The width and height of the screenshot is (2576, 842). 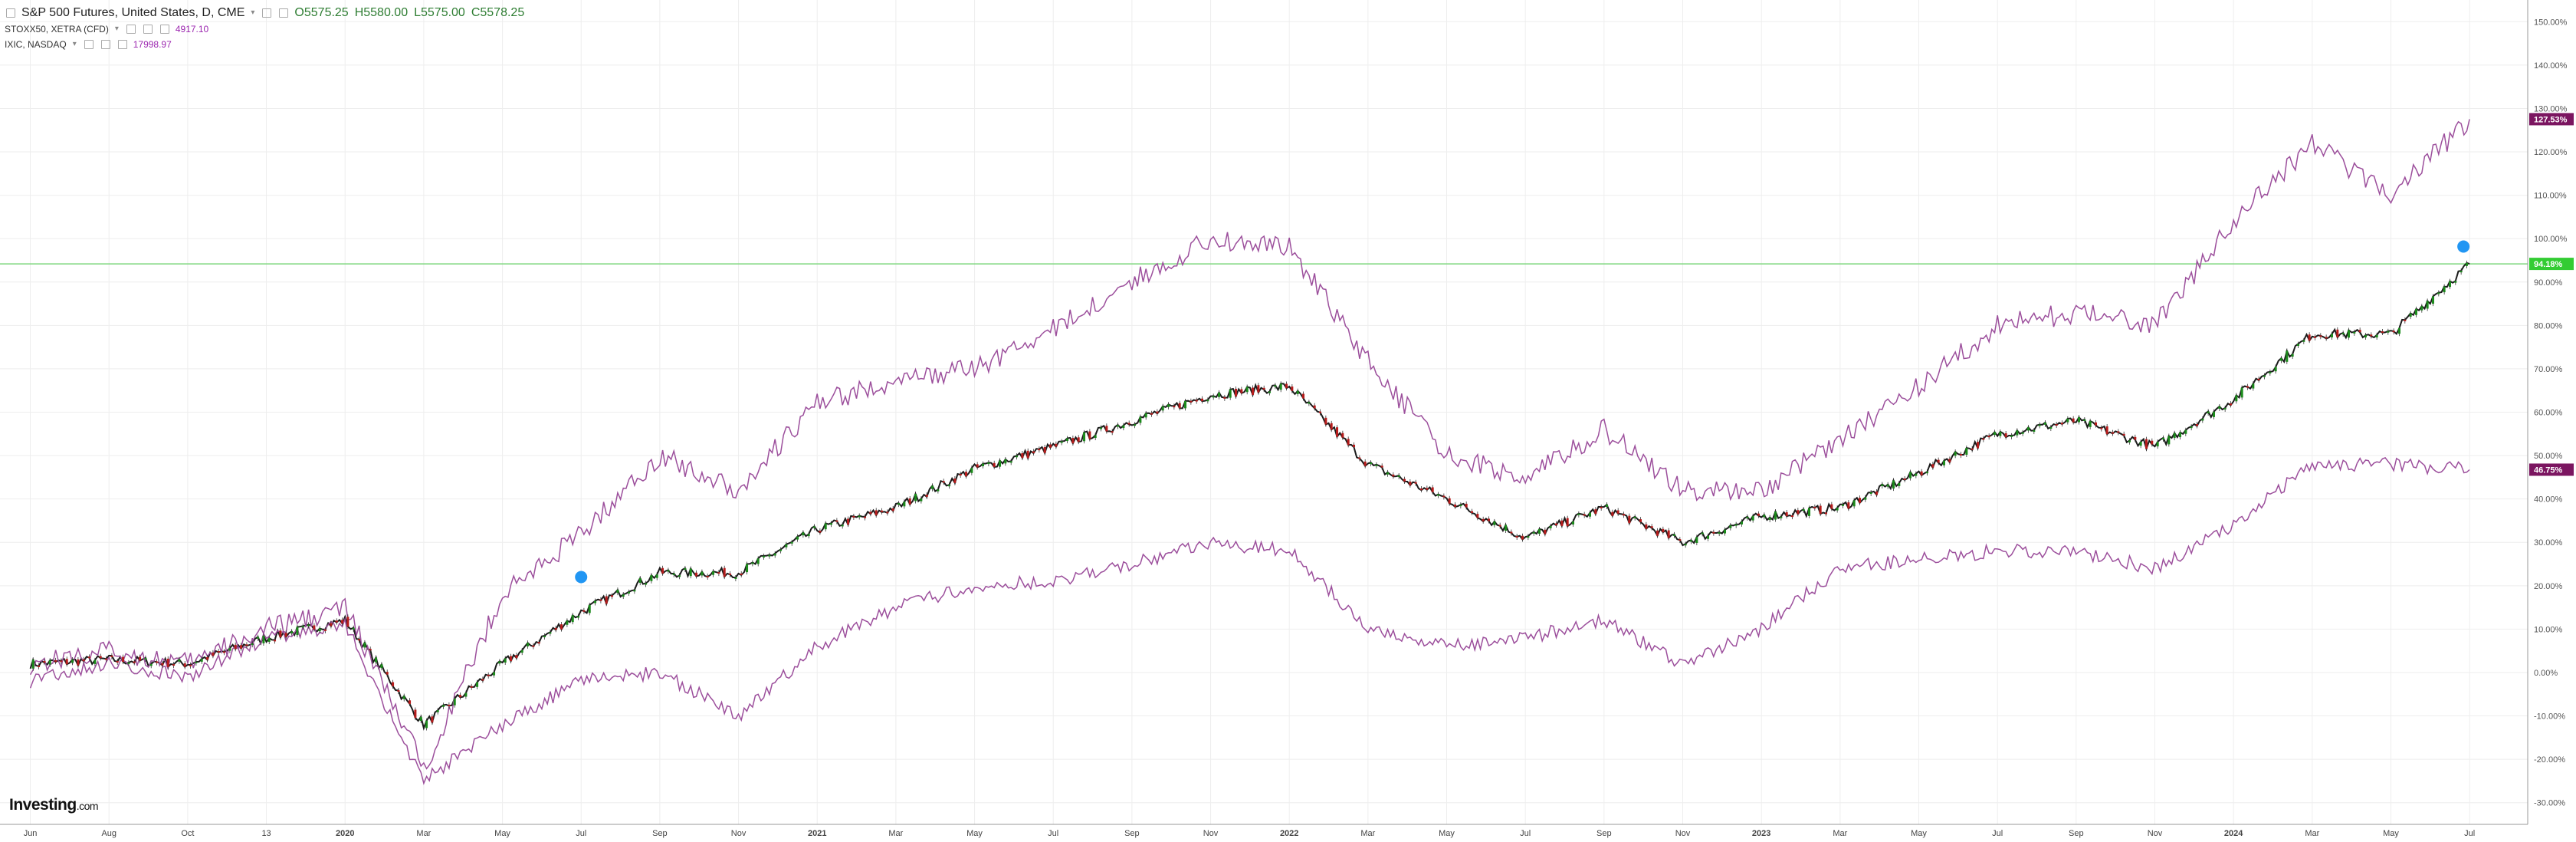 I want to click on compare-symbol-title: IXIC, NASDAQ, so click(x=36, y=44).